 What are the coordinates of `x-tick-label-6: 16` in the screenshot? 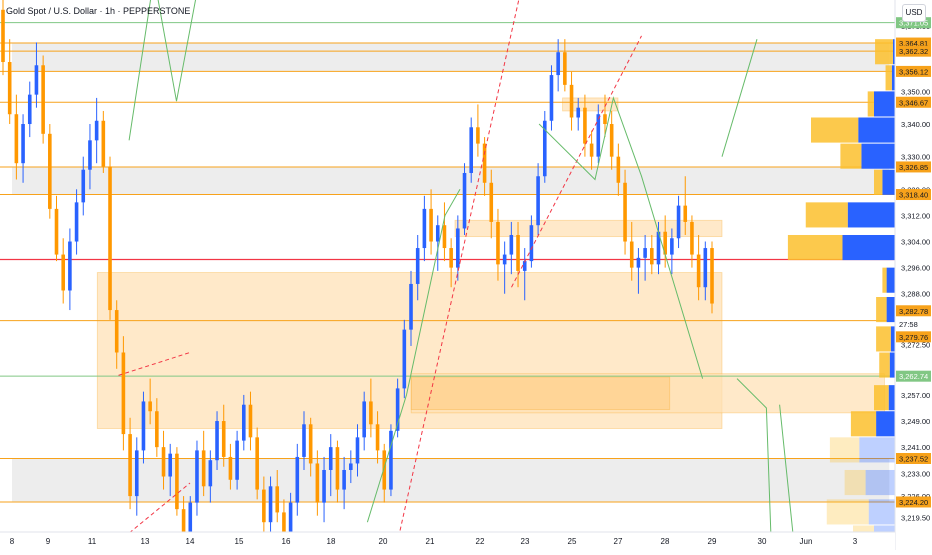 It's located at (286, 541).